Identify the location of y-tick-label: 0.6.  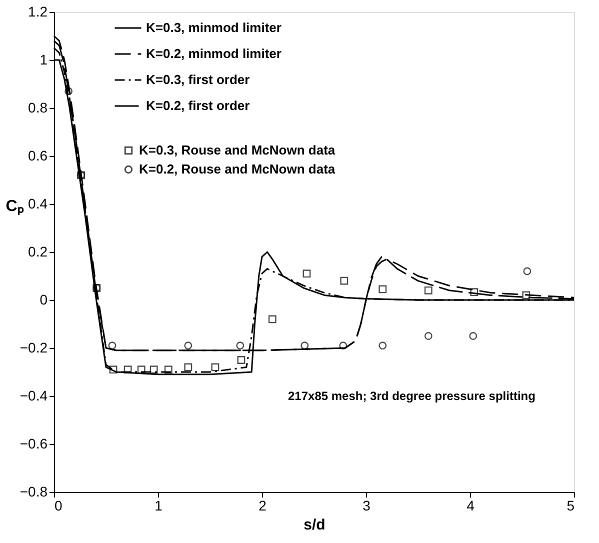
(38, 156).